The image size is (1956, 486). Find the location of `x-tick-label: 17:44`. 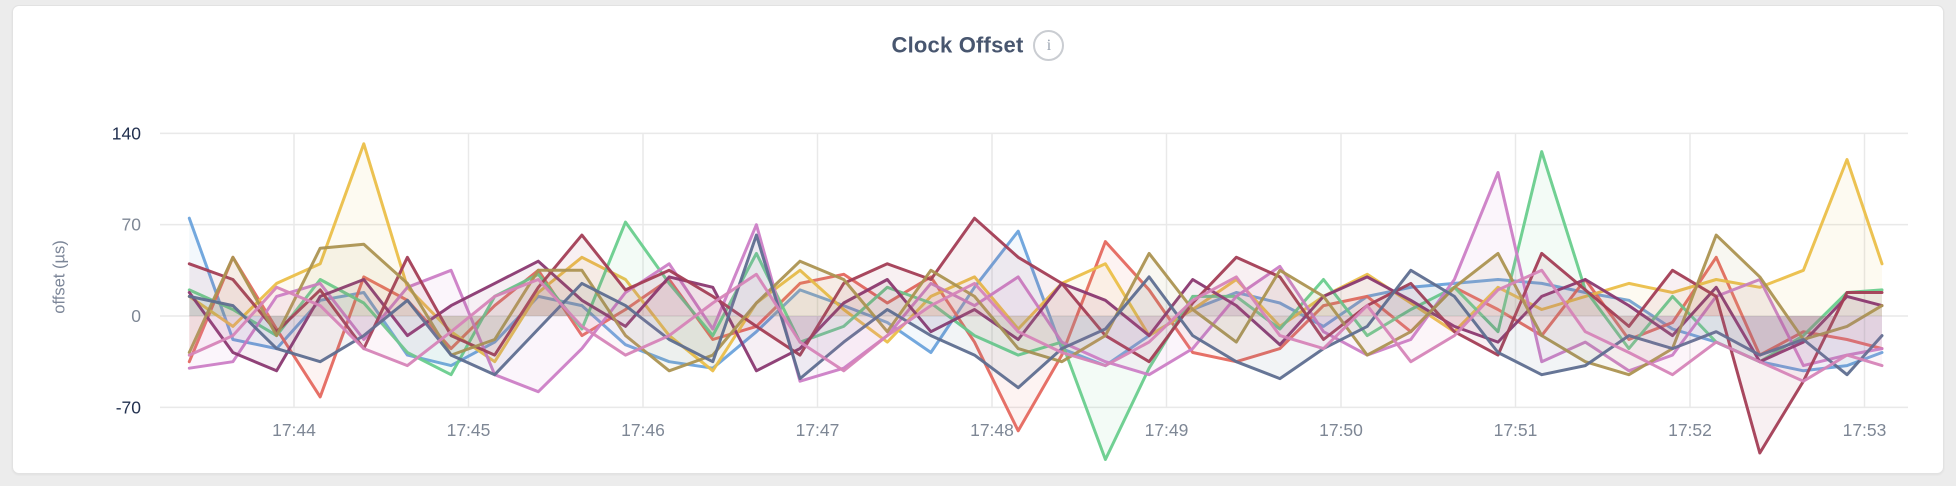

x-tick-label: 17:44 is located at coordinates (294, 430).